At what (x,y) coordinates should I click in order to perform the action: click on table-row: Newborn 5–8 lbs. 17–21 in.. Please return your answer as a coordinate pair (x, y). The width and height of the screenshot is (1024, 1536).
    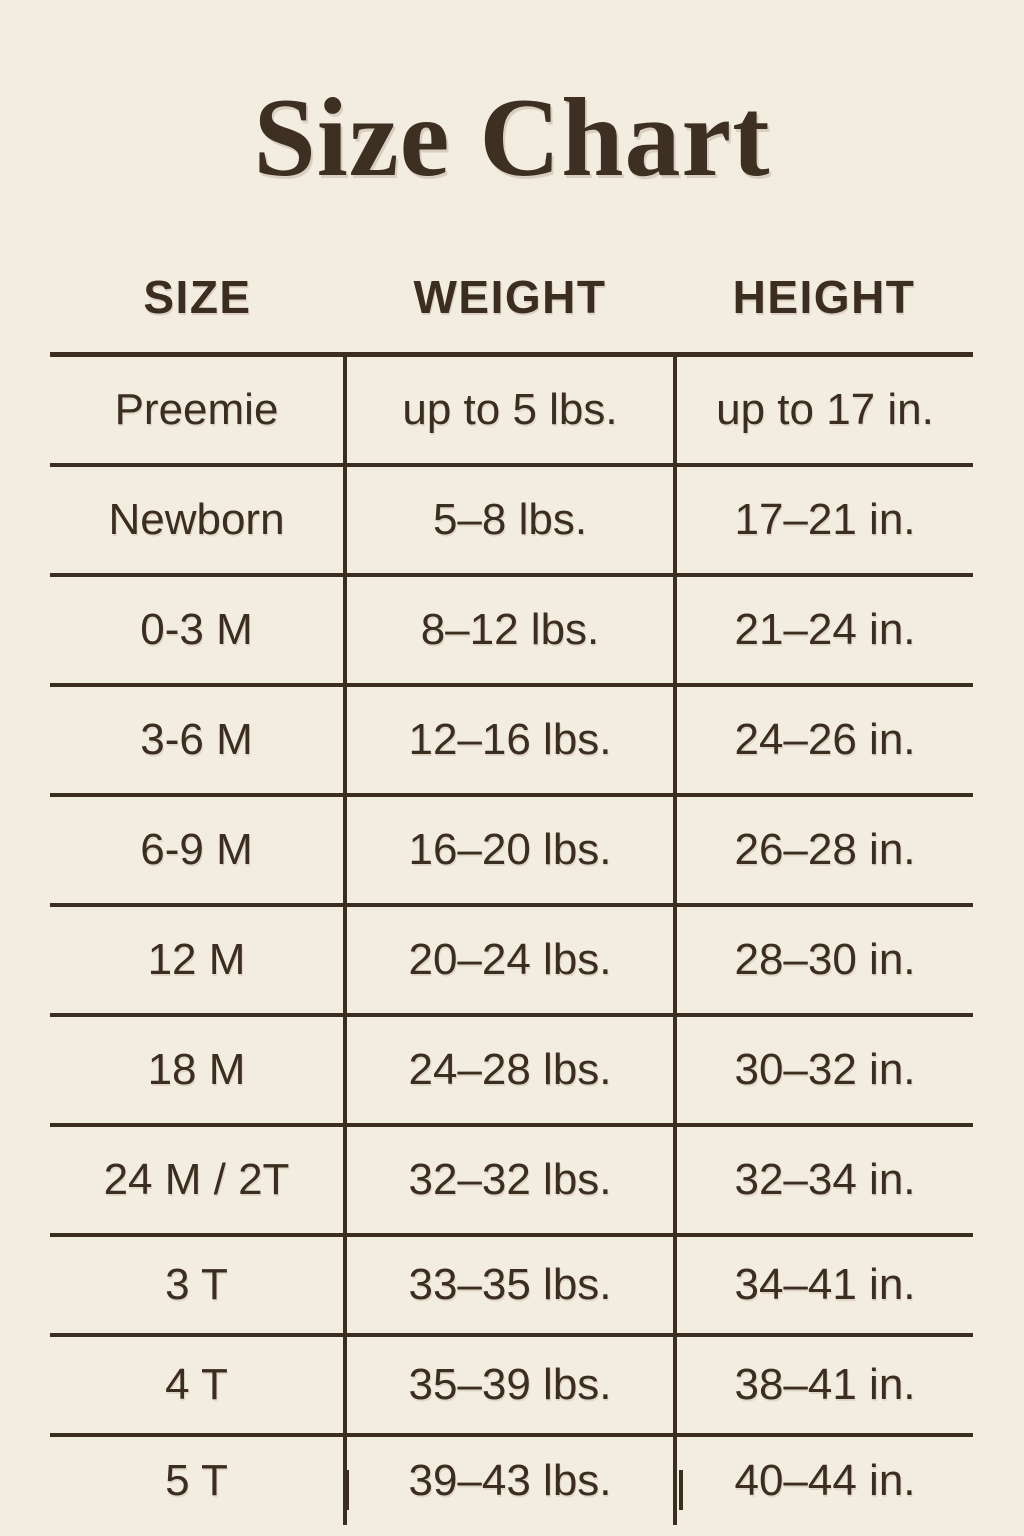
    Looking at the image, I should click on (511, 521).